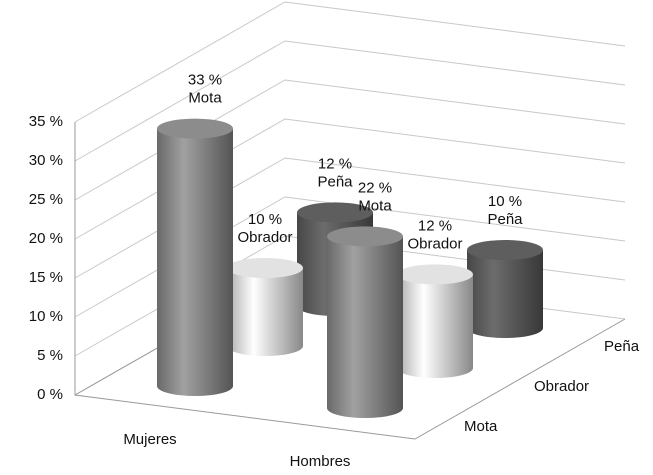 This screenshot has height=475, width=653. What do you see at coordinates (205, 80) in the screenshot?
I see `data-label: 33 %` at bounding box center [205, 80].